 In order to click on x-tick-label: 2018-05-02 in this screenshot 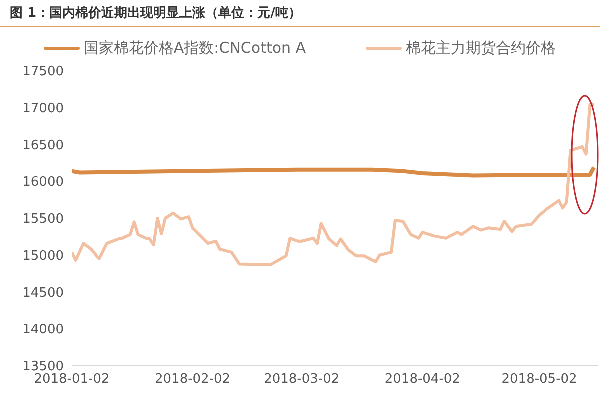, I will do `click(540, 380)`.